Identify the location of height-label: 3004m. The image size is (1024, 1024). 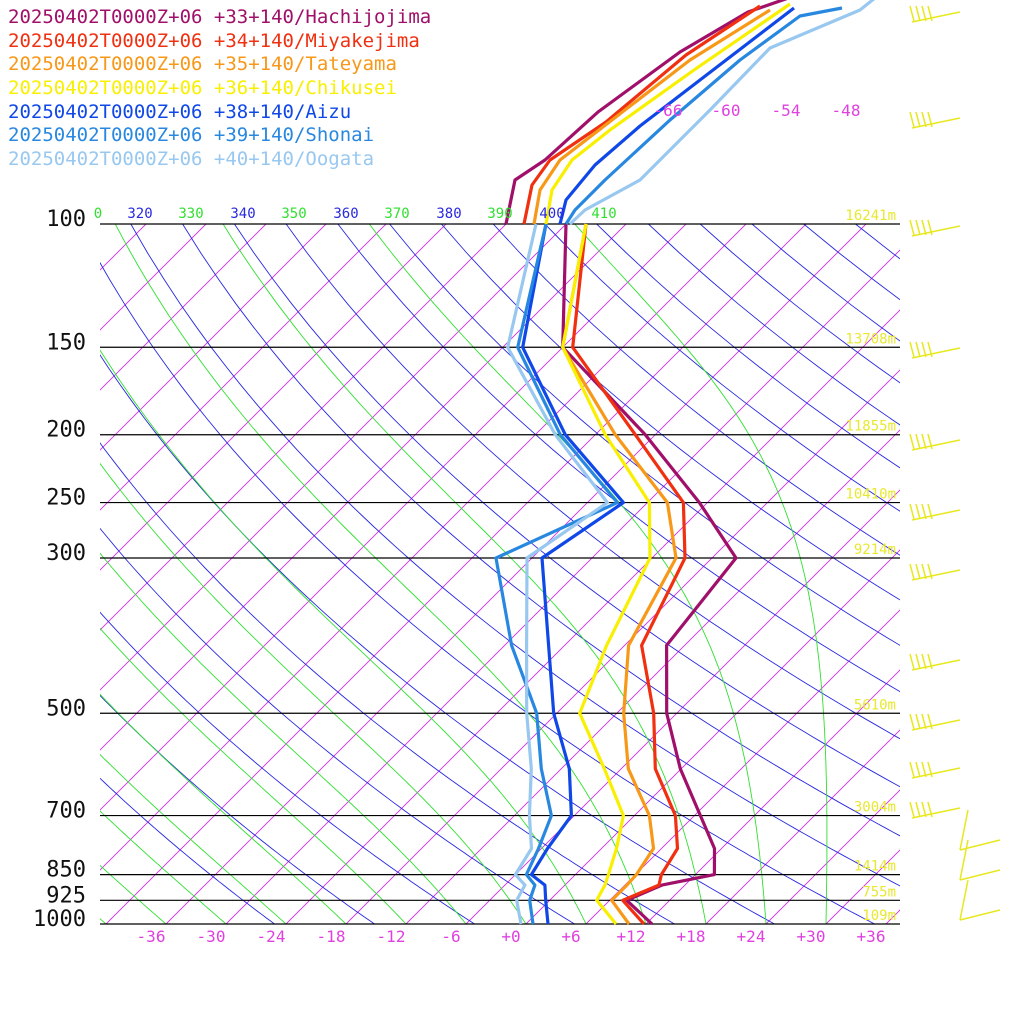
(875, 808).